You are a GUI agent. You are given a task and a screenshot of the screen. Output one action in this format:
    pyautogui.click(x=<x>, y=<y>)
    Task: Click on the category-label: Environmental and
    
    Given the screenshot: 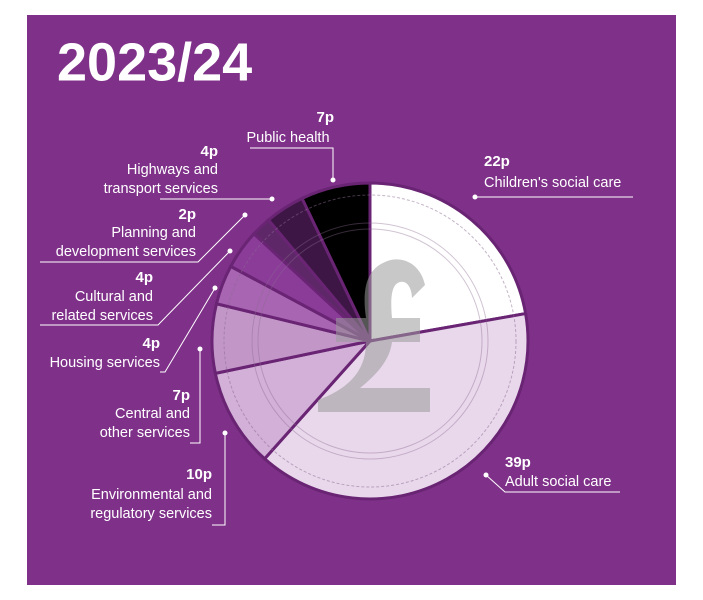 What is the action you would take?
    pyautogui.click(x=151, y=495)
    